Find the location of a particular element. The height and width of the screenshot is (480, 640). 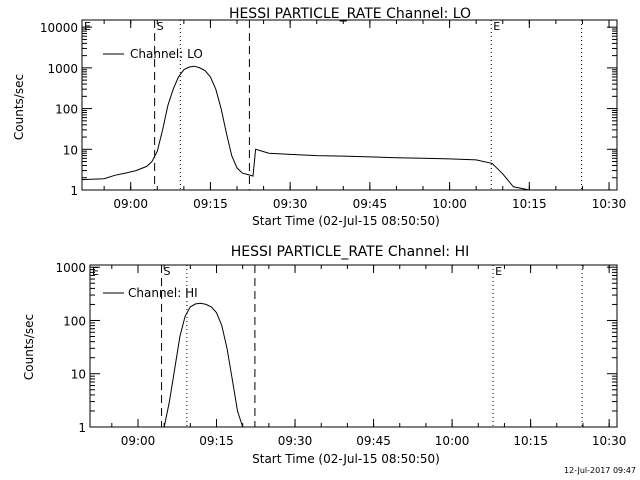

y-tick-label-hi-2: 100 is located at coordinates (74, 321).